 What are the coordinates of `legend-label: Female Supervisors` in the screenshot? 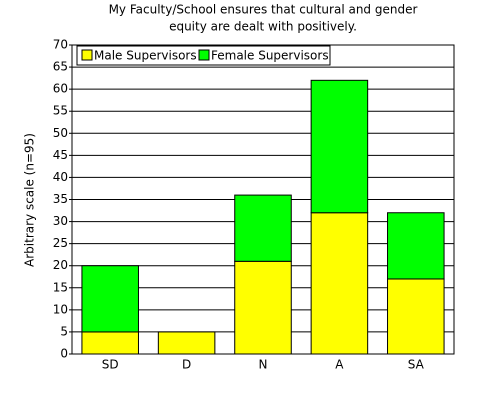 It's located at (270, 56).